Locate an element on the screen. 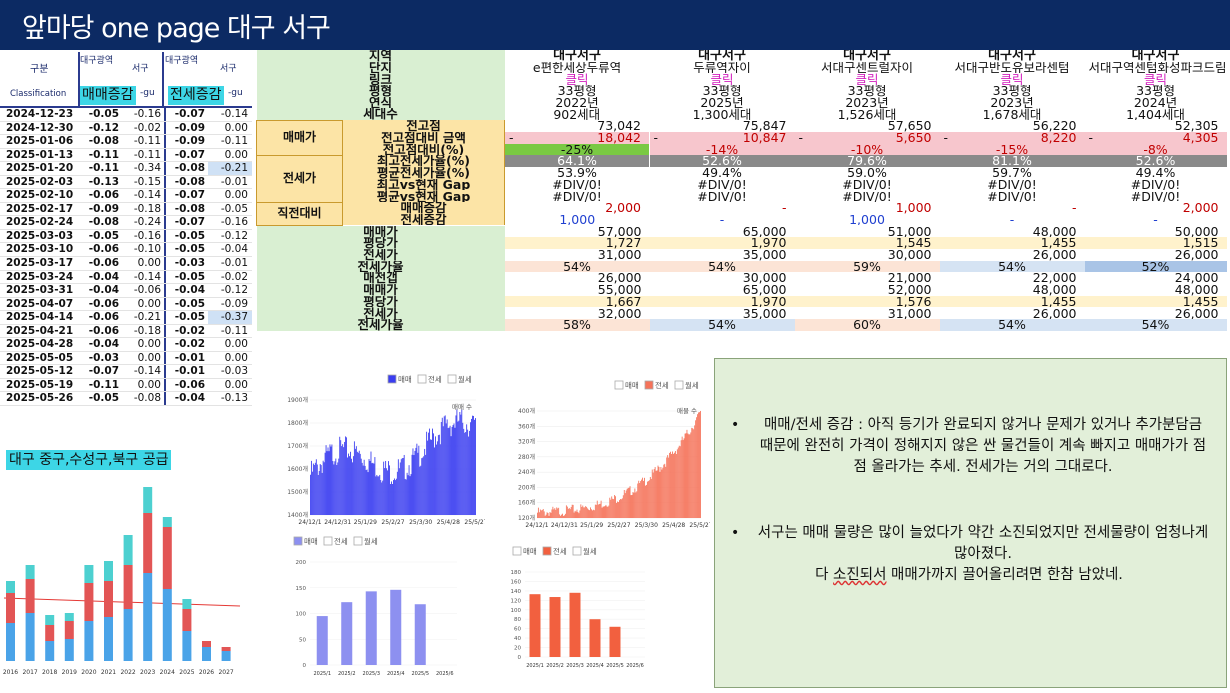 This screenshot has height=693, width=1230. daegu-jeonse-change: -0.06 is located at coordinates (186, 385).